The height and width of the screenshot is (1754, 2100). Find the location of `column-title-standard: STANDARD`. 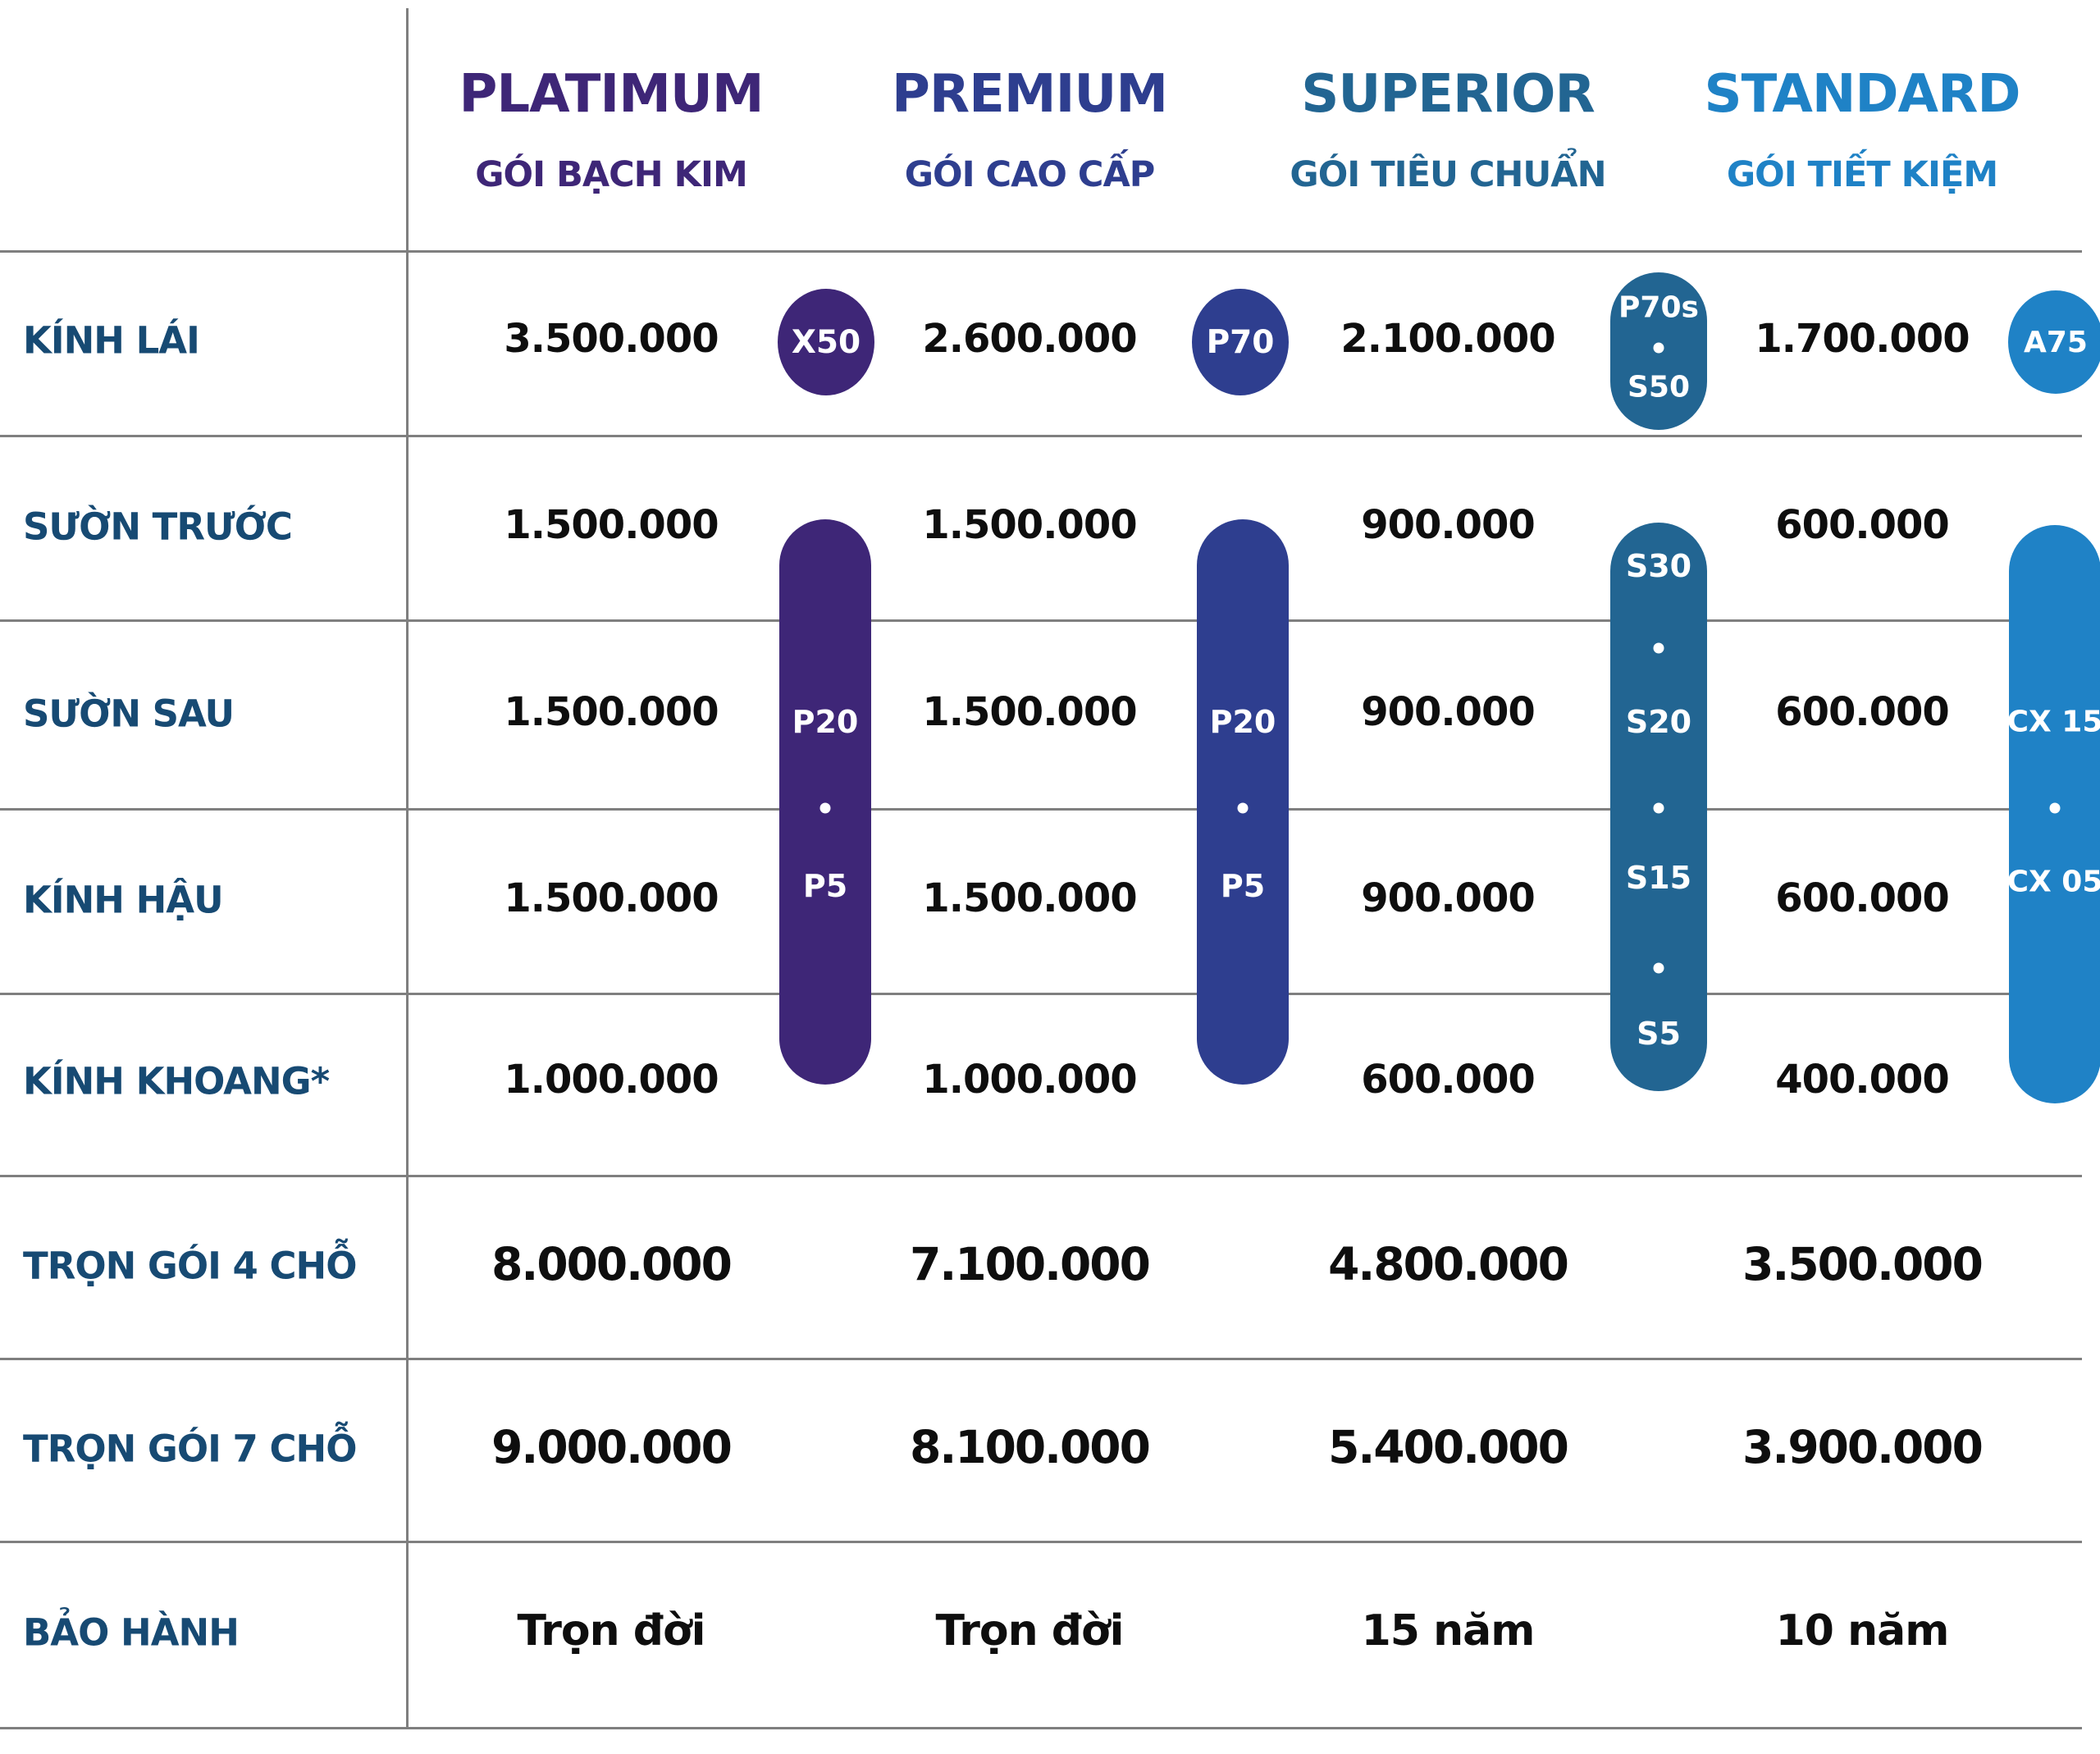

column-title-standard: STANDARD is located at coordinates (1863, 94).